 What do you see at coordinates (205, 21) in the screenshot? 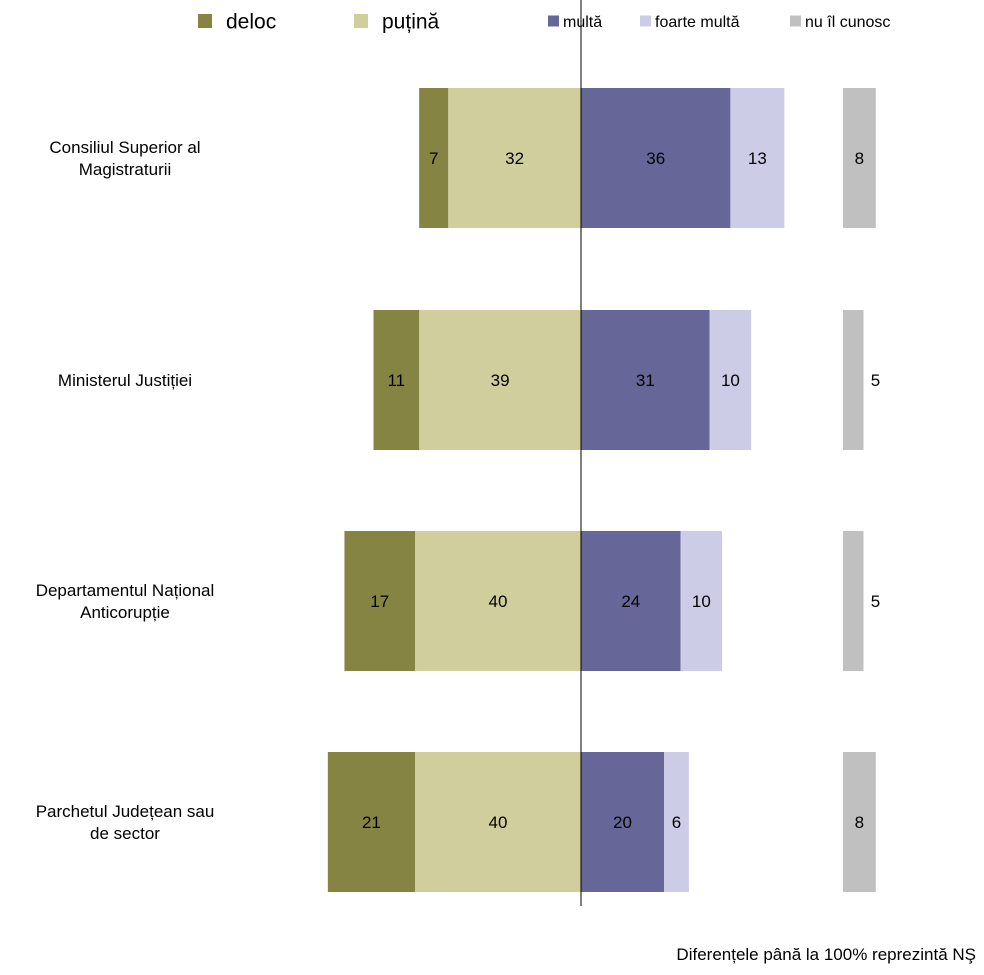
I see `legend-swatch-deloc` at bounding box center [205, 21].